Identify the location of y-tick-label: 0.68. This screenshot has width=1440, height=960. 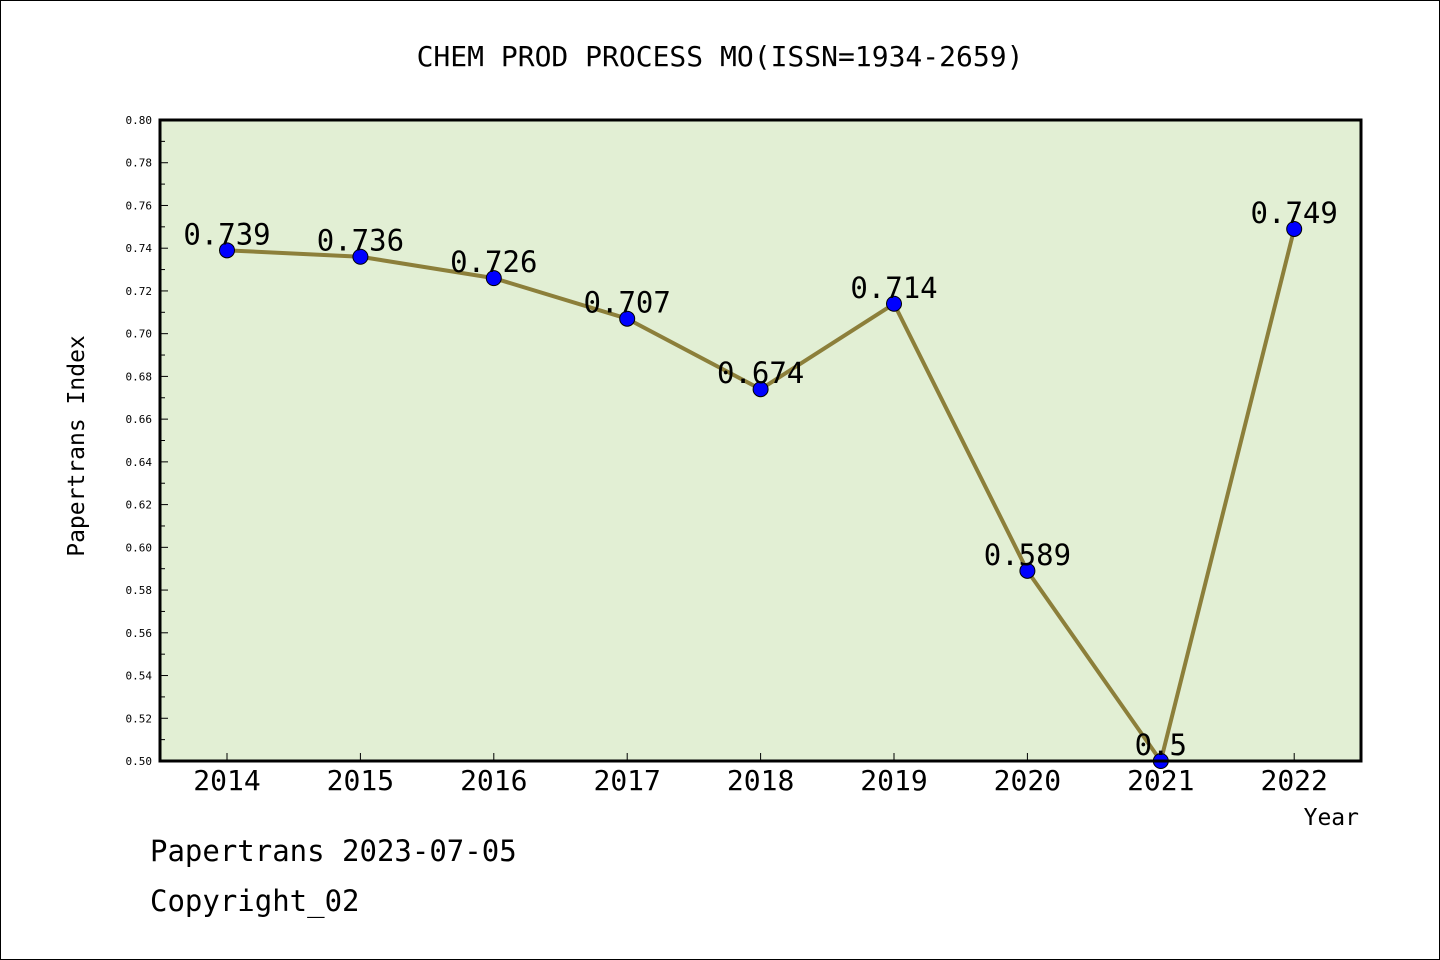
(139, 376).